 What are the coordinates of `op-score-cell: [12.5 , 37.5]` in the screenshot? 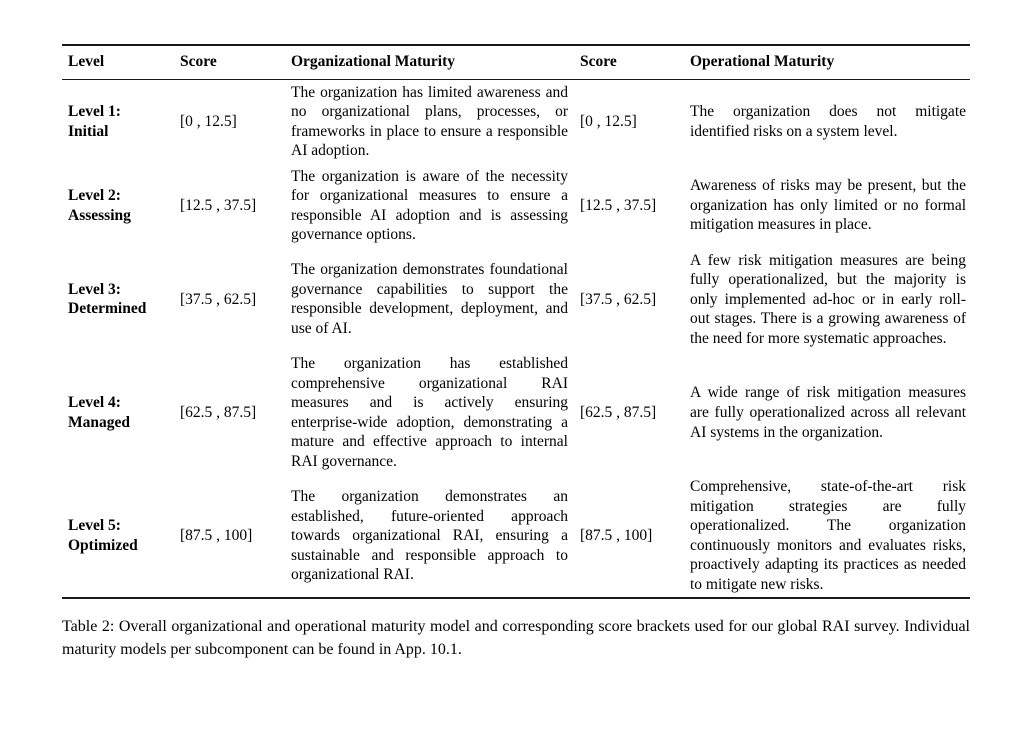 It's located at (618, 205).